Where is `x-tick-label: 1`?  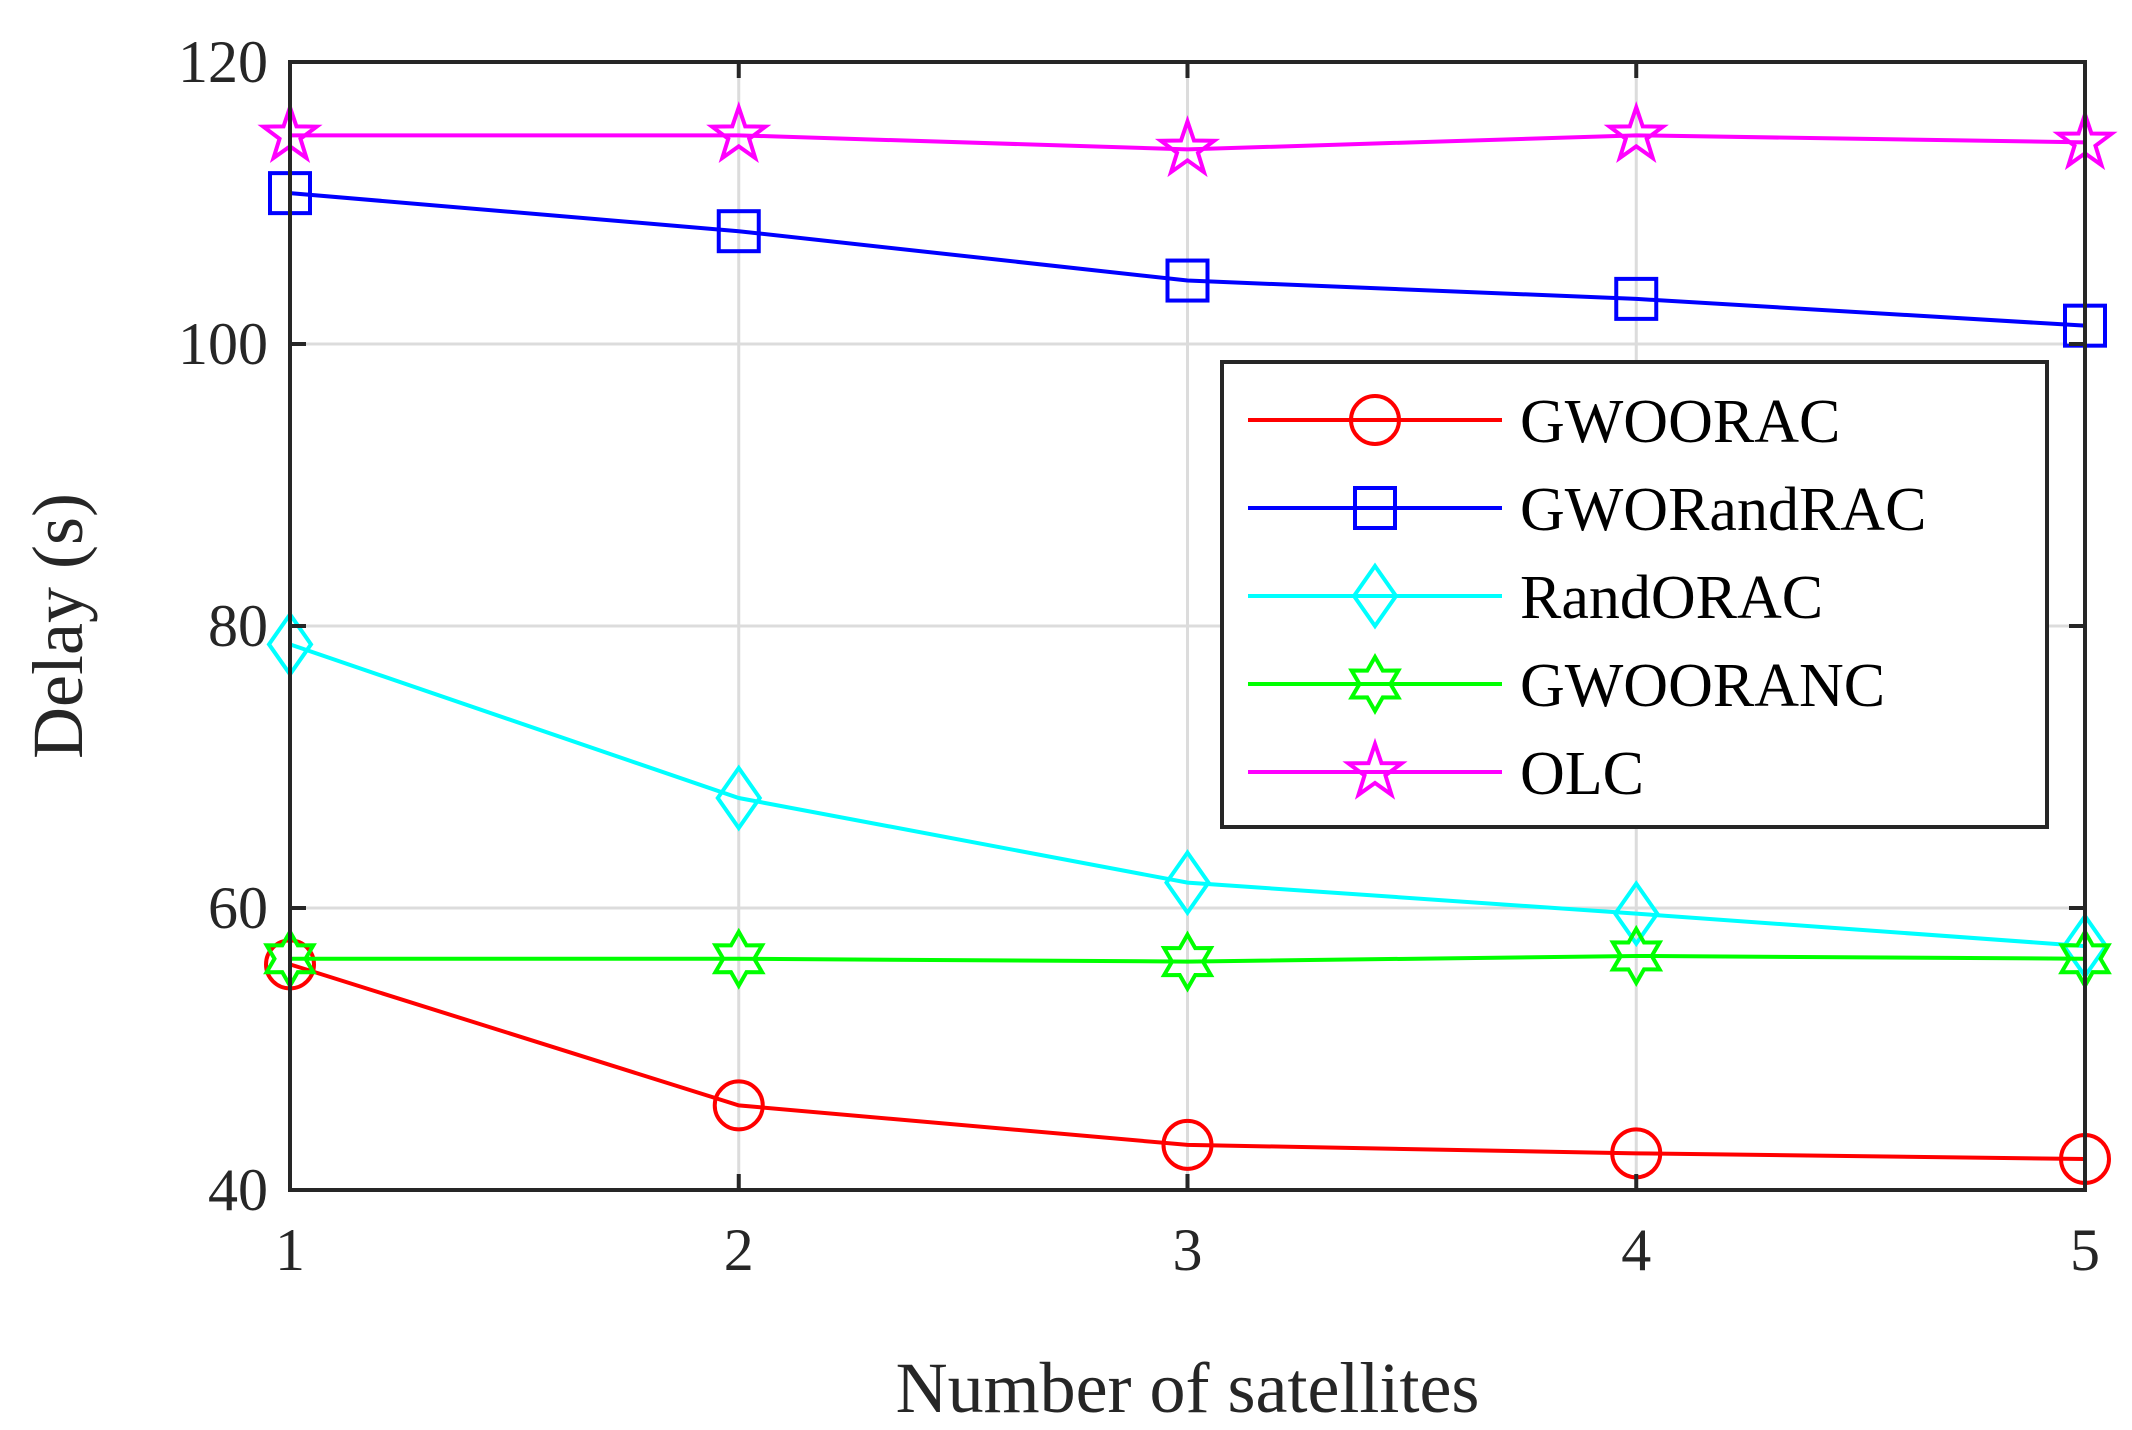 x-tick-label: 1 is located at coordinates (290, 1250).